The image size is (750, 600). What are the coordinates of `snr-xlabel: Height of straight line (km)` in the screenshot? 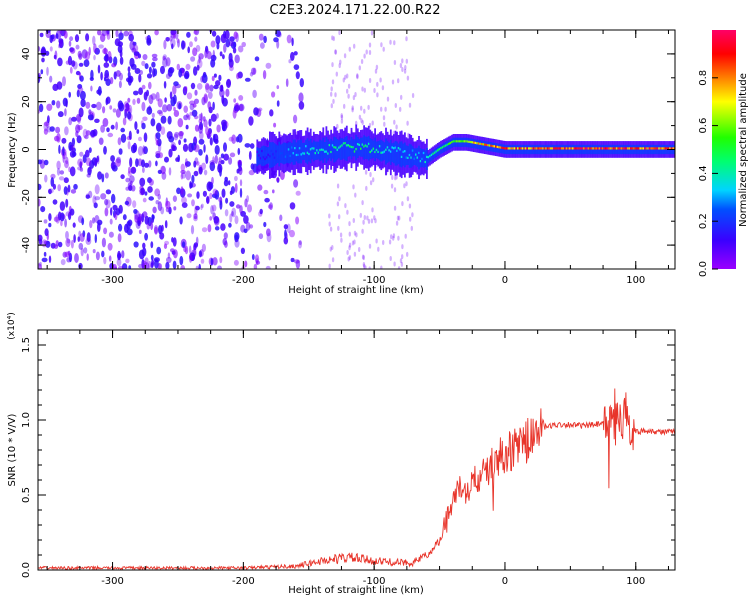 It's located at (356, 590).